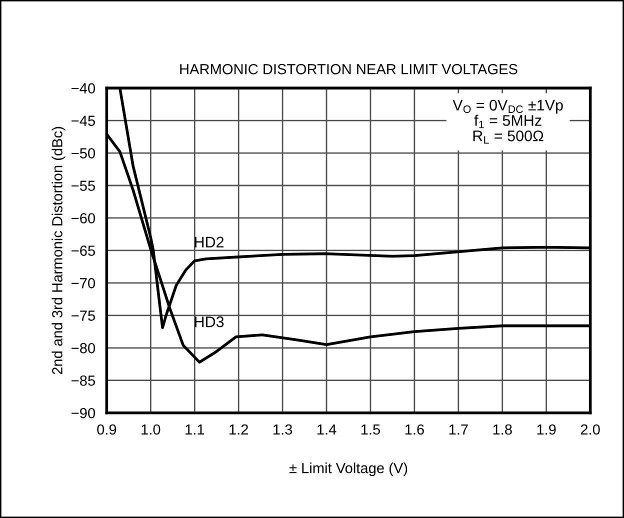 This screenshot has width=624, height=518. I want to click on x-tick-label: 1.2, so click(239, 429).